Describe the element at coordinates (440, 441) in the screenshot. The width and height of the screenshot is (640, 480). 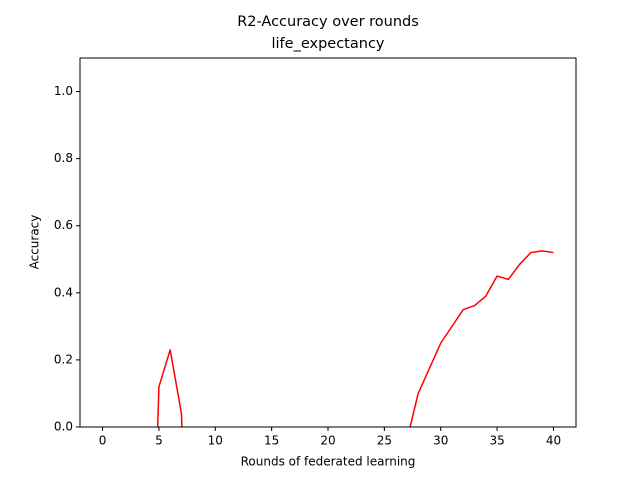
I see `x-tick-label: 30` at that location.